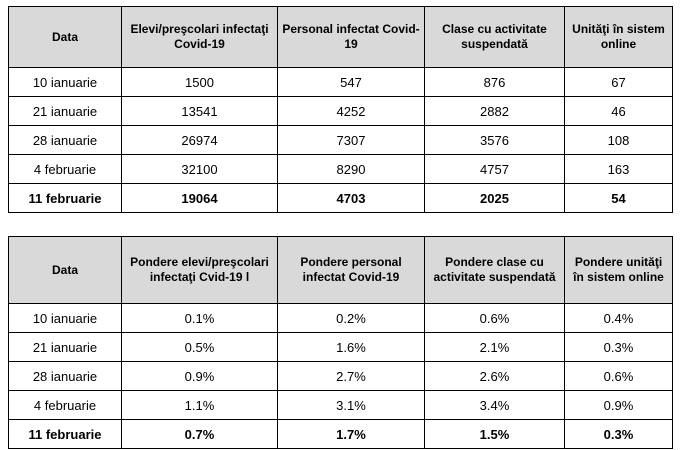 This screenshot has width=682, height=450. Describe the element at coordinates (618, 198) in the screenshot. I see `cell-units: 54` at that location.